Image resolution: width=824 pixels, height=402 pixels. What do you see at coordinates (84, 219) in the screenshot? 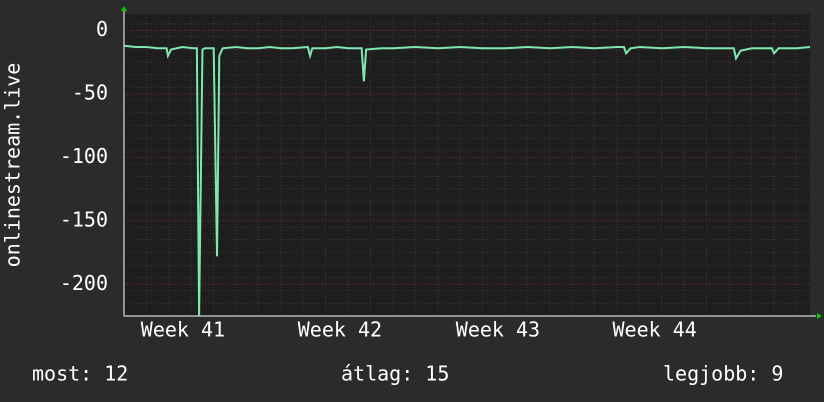
I see `y-tick-label: -150` at bounding box center [84, 219].